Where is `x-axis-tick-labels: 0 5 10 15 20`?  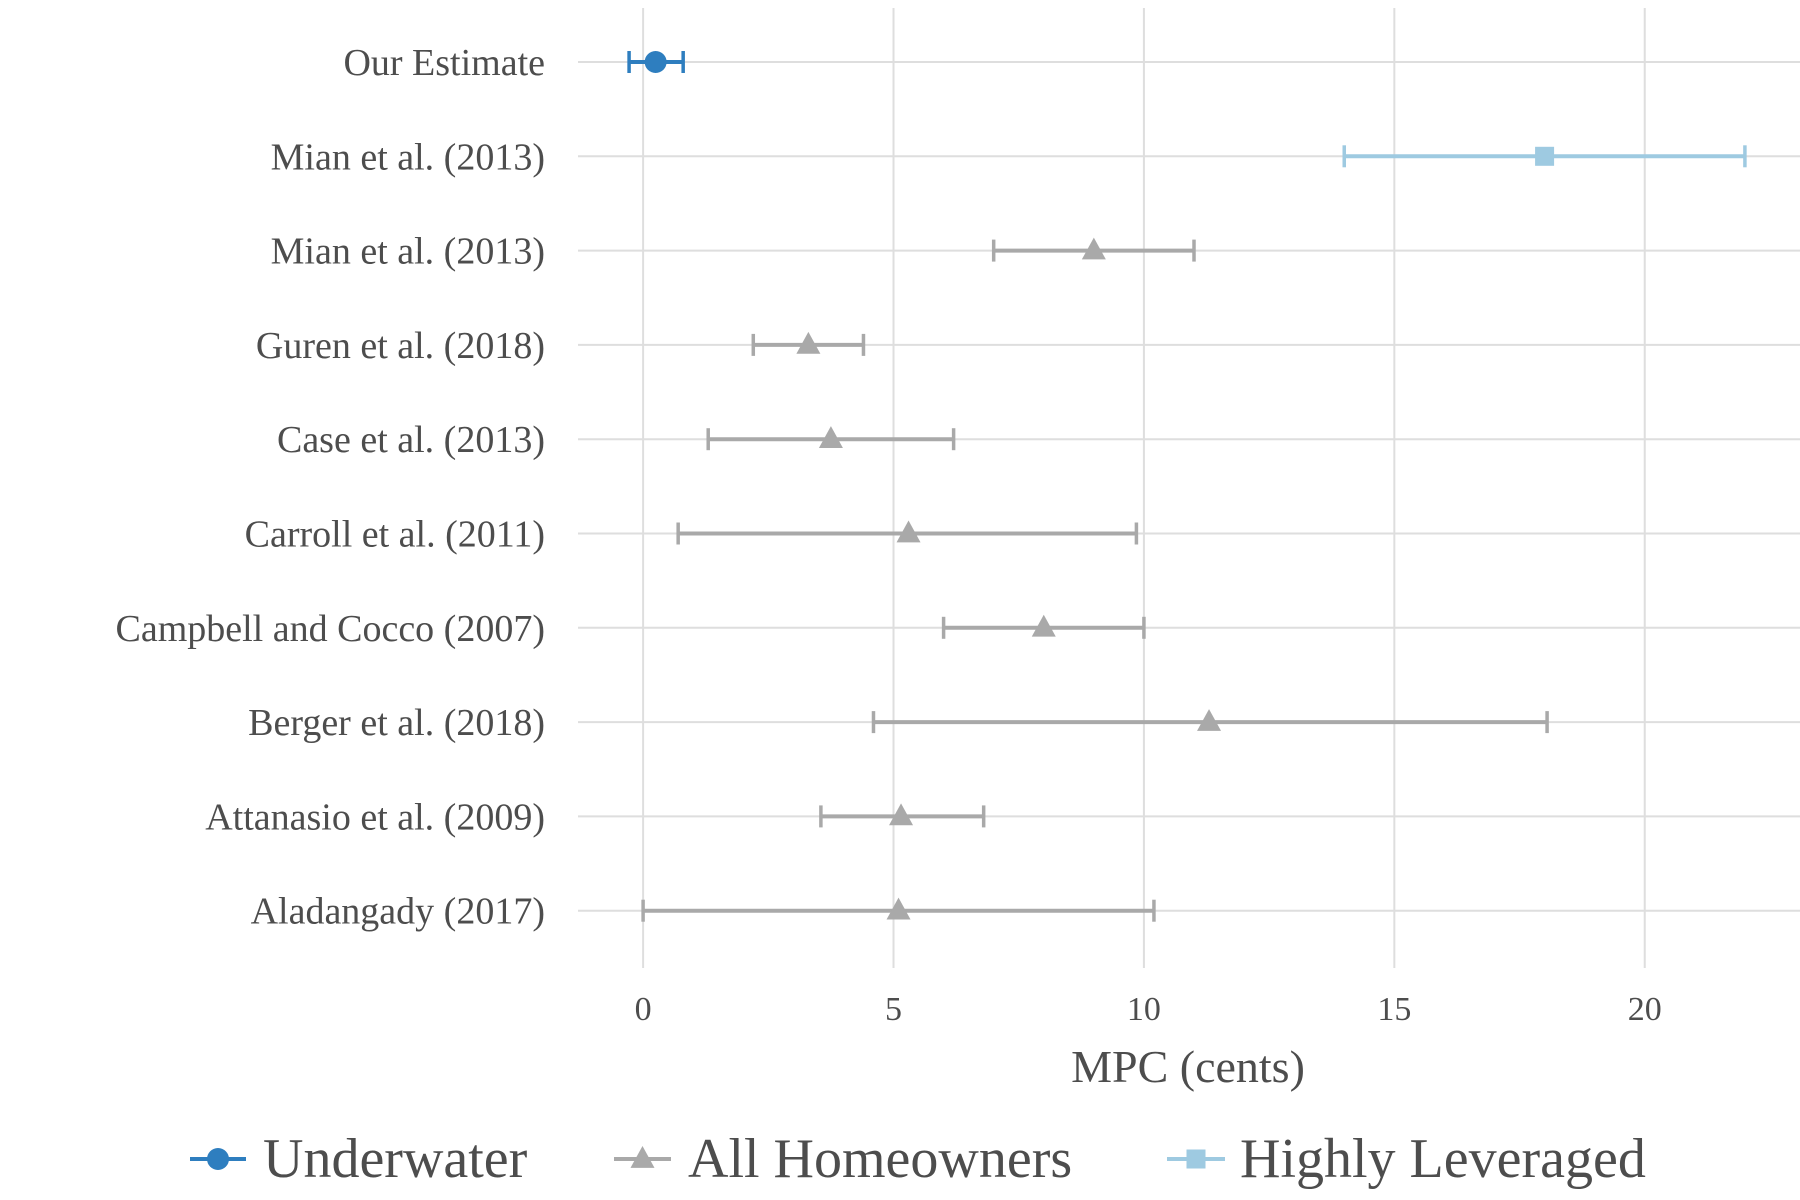
x-axis-tick-labels: 0 5 10 15 20 is located at coordinates (1148, 1009).